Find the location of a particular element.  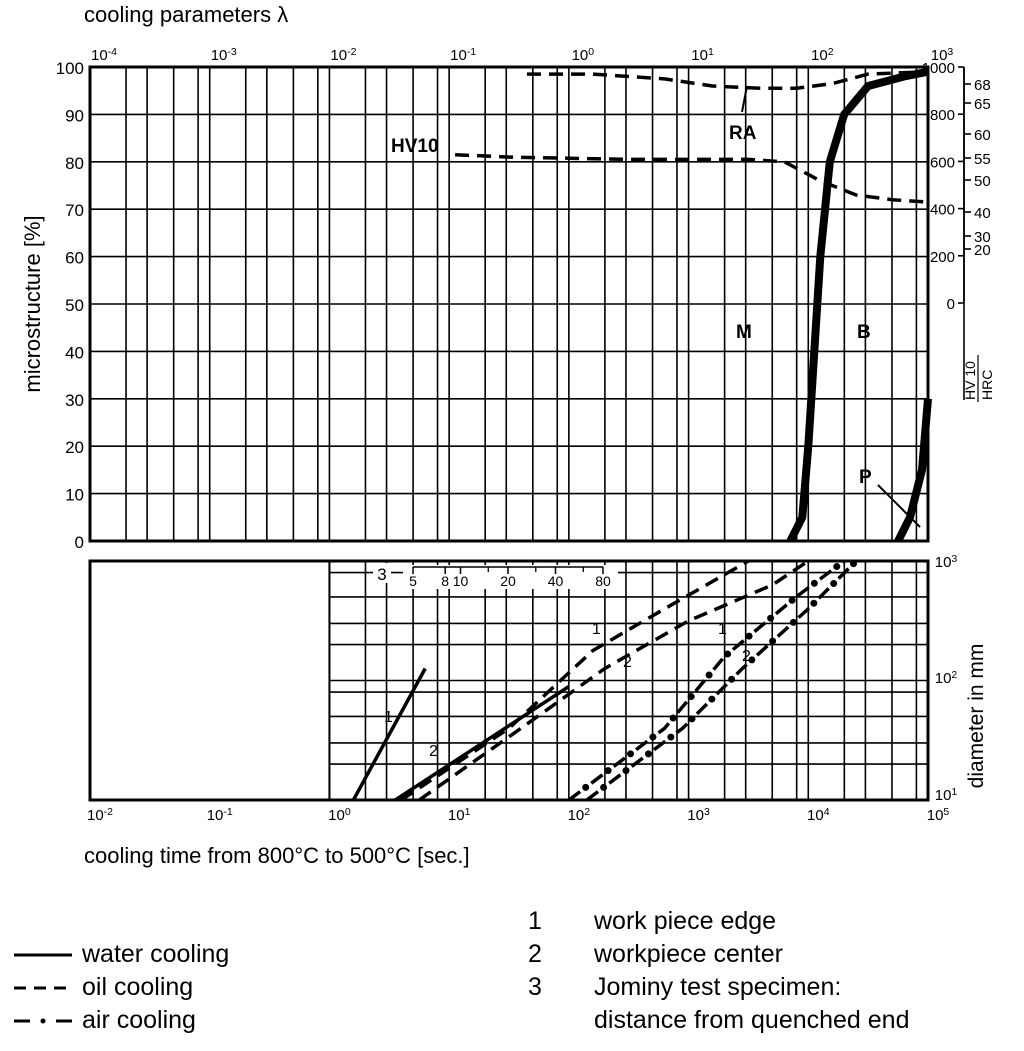

hv-tick-label: 0 is located at coordinates (951, 304).